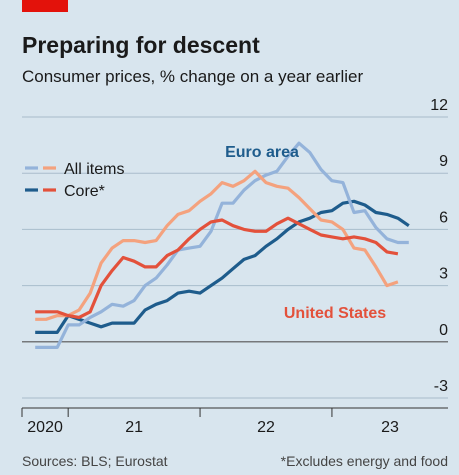  What do you see at coordinates (45, 6) in the screenshot?
I see `brand-bar` at bounding box center [45, 6].